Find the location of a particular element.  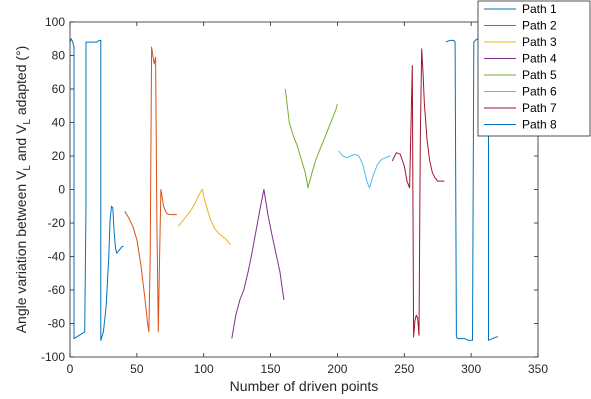

x-axis-label: Number of driven points is located at coordinates (304, 386).